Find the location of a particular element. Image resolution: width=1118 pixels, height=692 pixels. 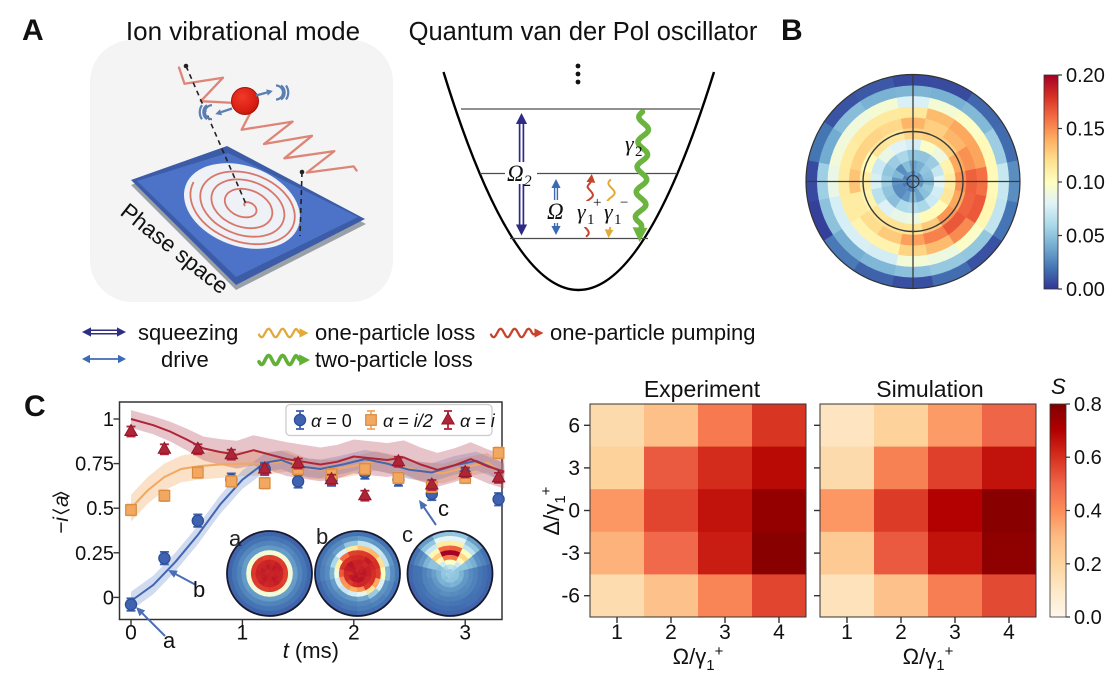

svg-text: drive is located at coordinates (185, 359).